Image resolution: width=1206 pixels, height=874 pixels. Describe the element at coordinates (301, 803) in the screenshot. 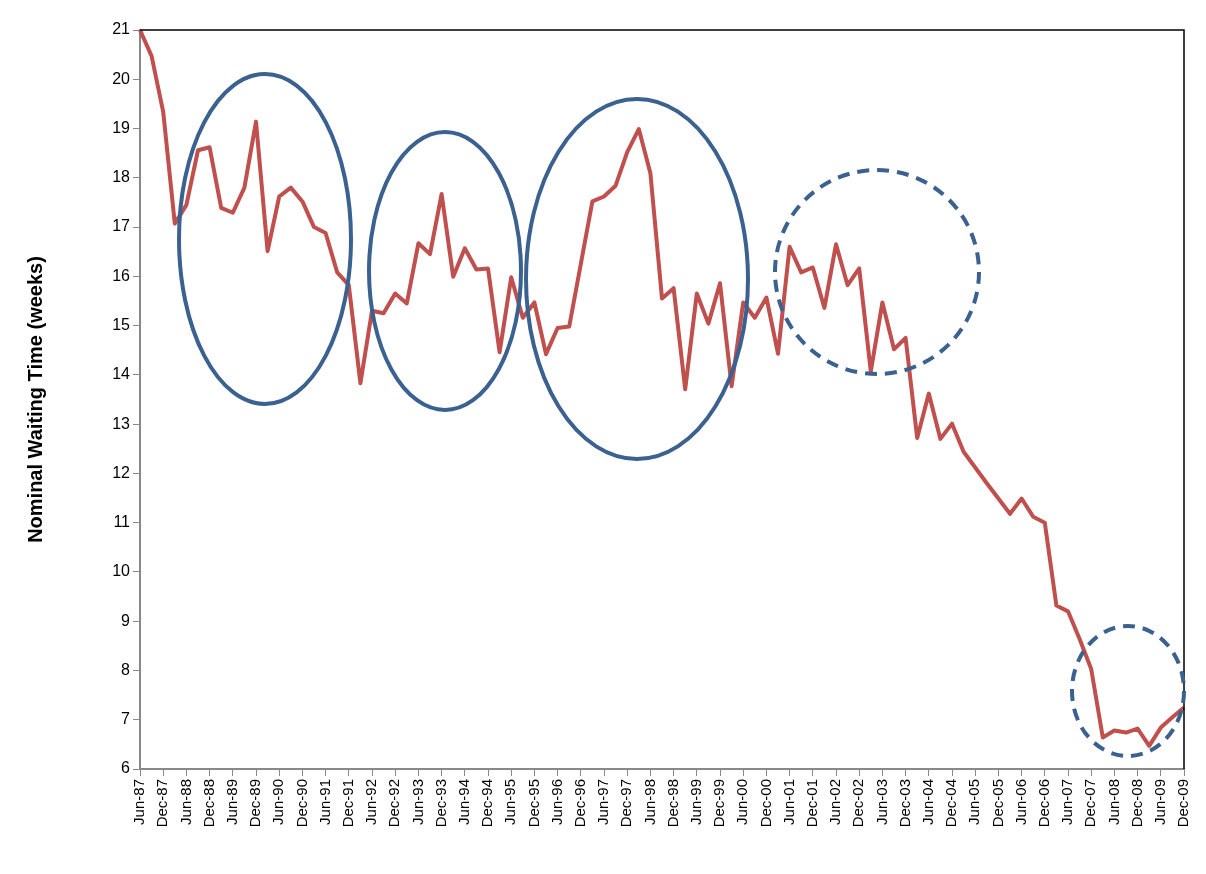

I see `x-tick-label: Dec-90` at that location.